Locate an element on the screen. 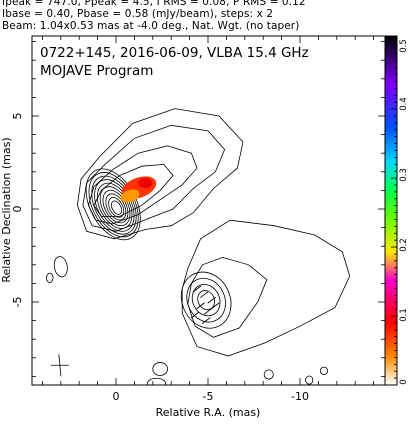  colorbar-label-0: 0.5 is located at coordinates (404, 46).